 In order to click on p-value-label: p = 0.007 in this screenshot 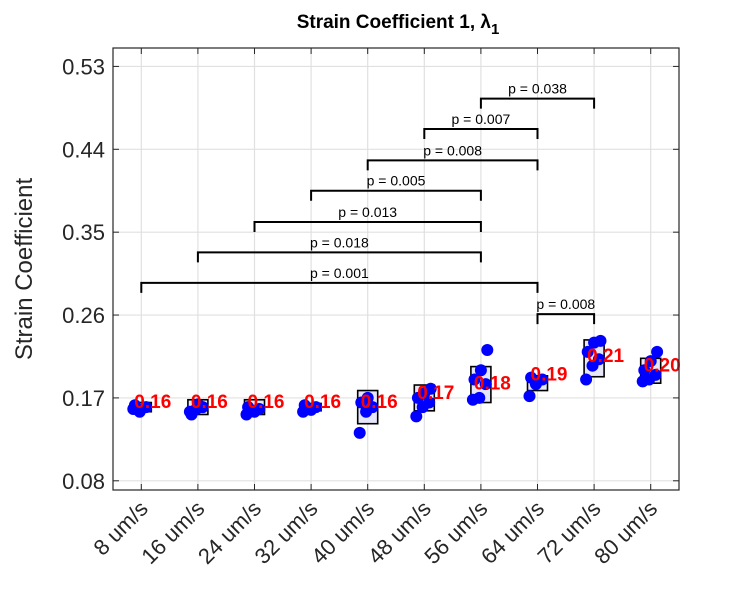, I will do `click(481, 119)`.